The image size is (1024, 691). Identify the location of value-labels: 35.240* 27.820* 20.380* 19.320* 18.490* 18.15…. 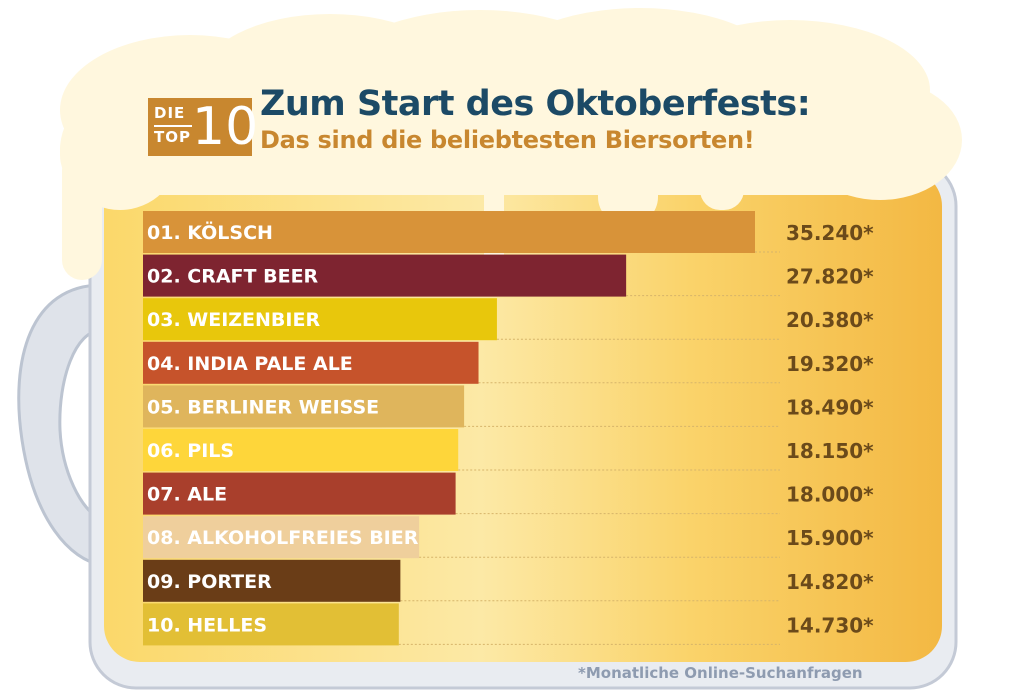
(830, 429).